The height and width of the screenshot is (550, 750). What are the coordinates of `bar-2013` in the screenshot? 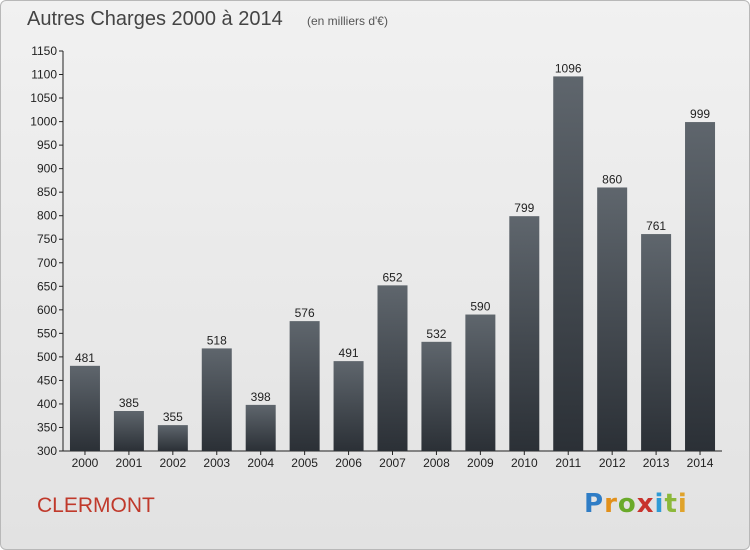 It's located at (656, 342).